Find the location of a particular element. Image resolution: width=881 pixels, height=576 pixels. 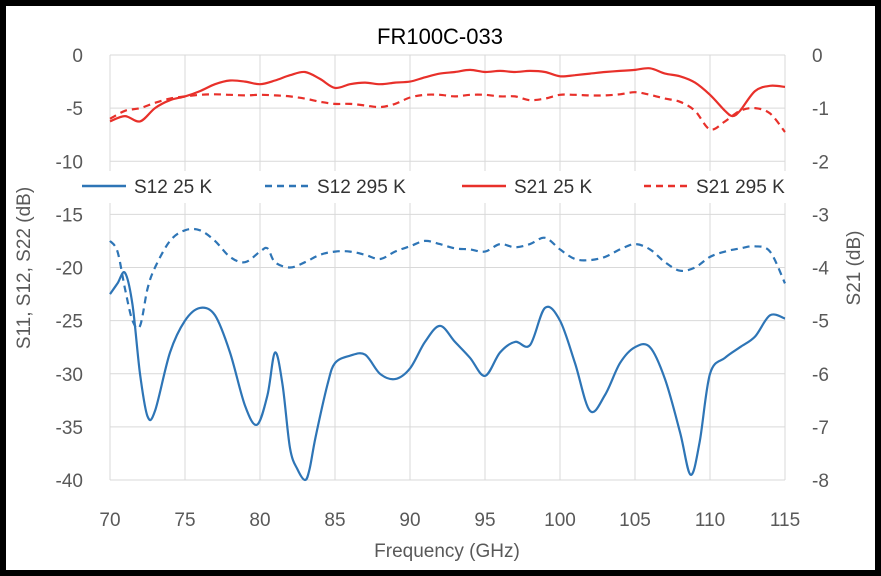

x-tick-label: 75 is located at coordinates (184, 520).